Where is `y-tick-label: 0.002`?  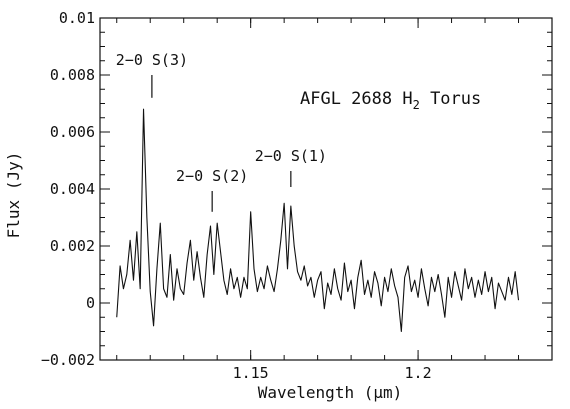 y-tick-label: 0.002 is located at coordinates (72, 246).